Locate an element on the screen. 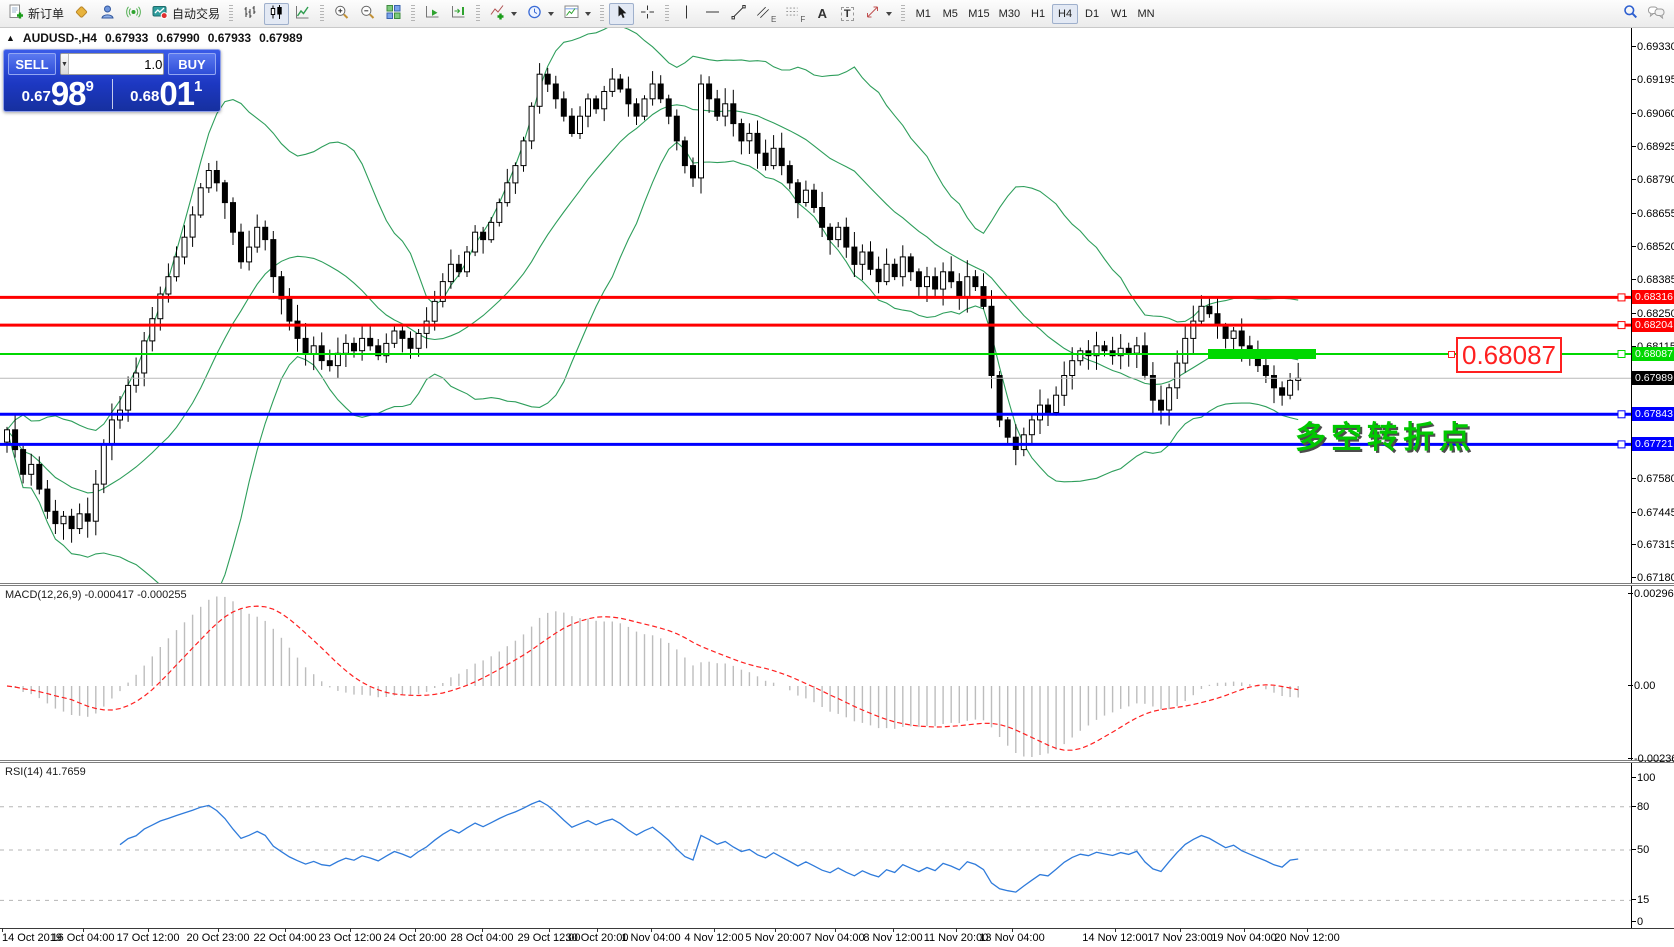 This screenshot has width=1674, height=947. macd-axis-label: 0.002965 is located at coordinates (1651, 594).